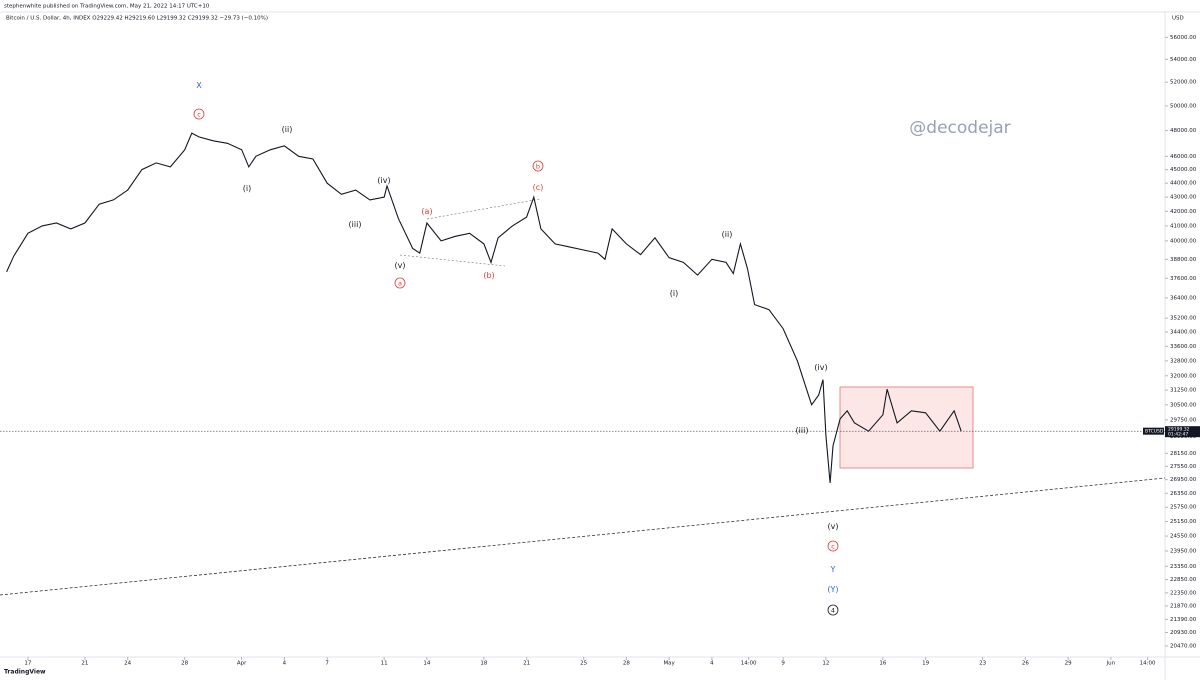  What do you see at coordinates (1183, 333) in the screenshot?
I see `y-tick-label: 34400.00` at bounding box center [1183, 333].